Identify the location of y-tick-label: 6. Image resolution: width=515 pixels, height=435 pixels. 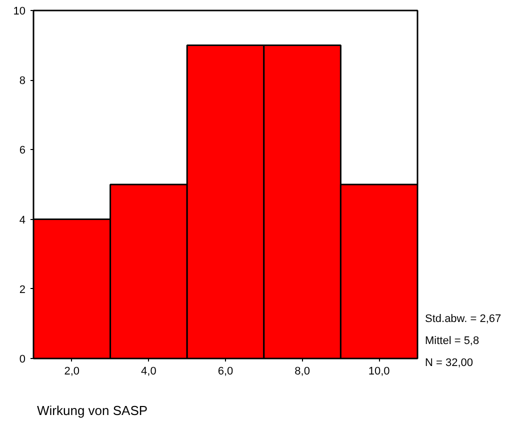
(22, 150).